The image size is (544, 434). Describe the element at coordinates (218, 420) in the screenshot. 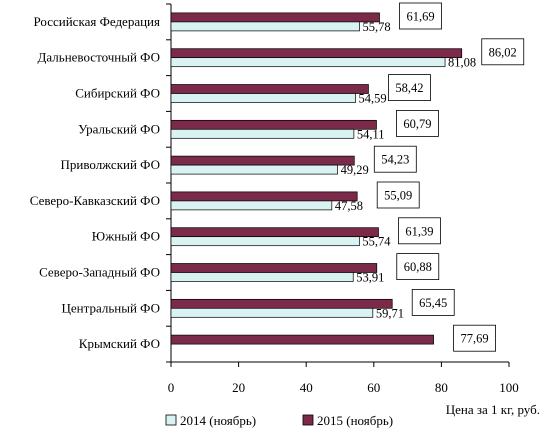

I see `legend-label-2014: 2014 (ноябрь)` at that location.